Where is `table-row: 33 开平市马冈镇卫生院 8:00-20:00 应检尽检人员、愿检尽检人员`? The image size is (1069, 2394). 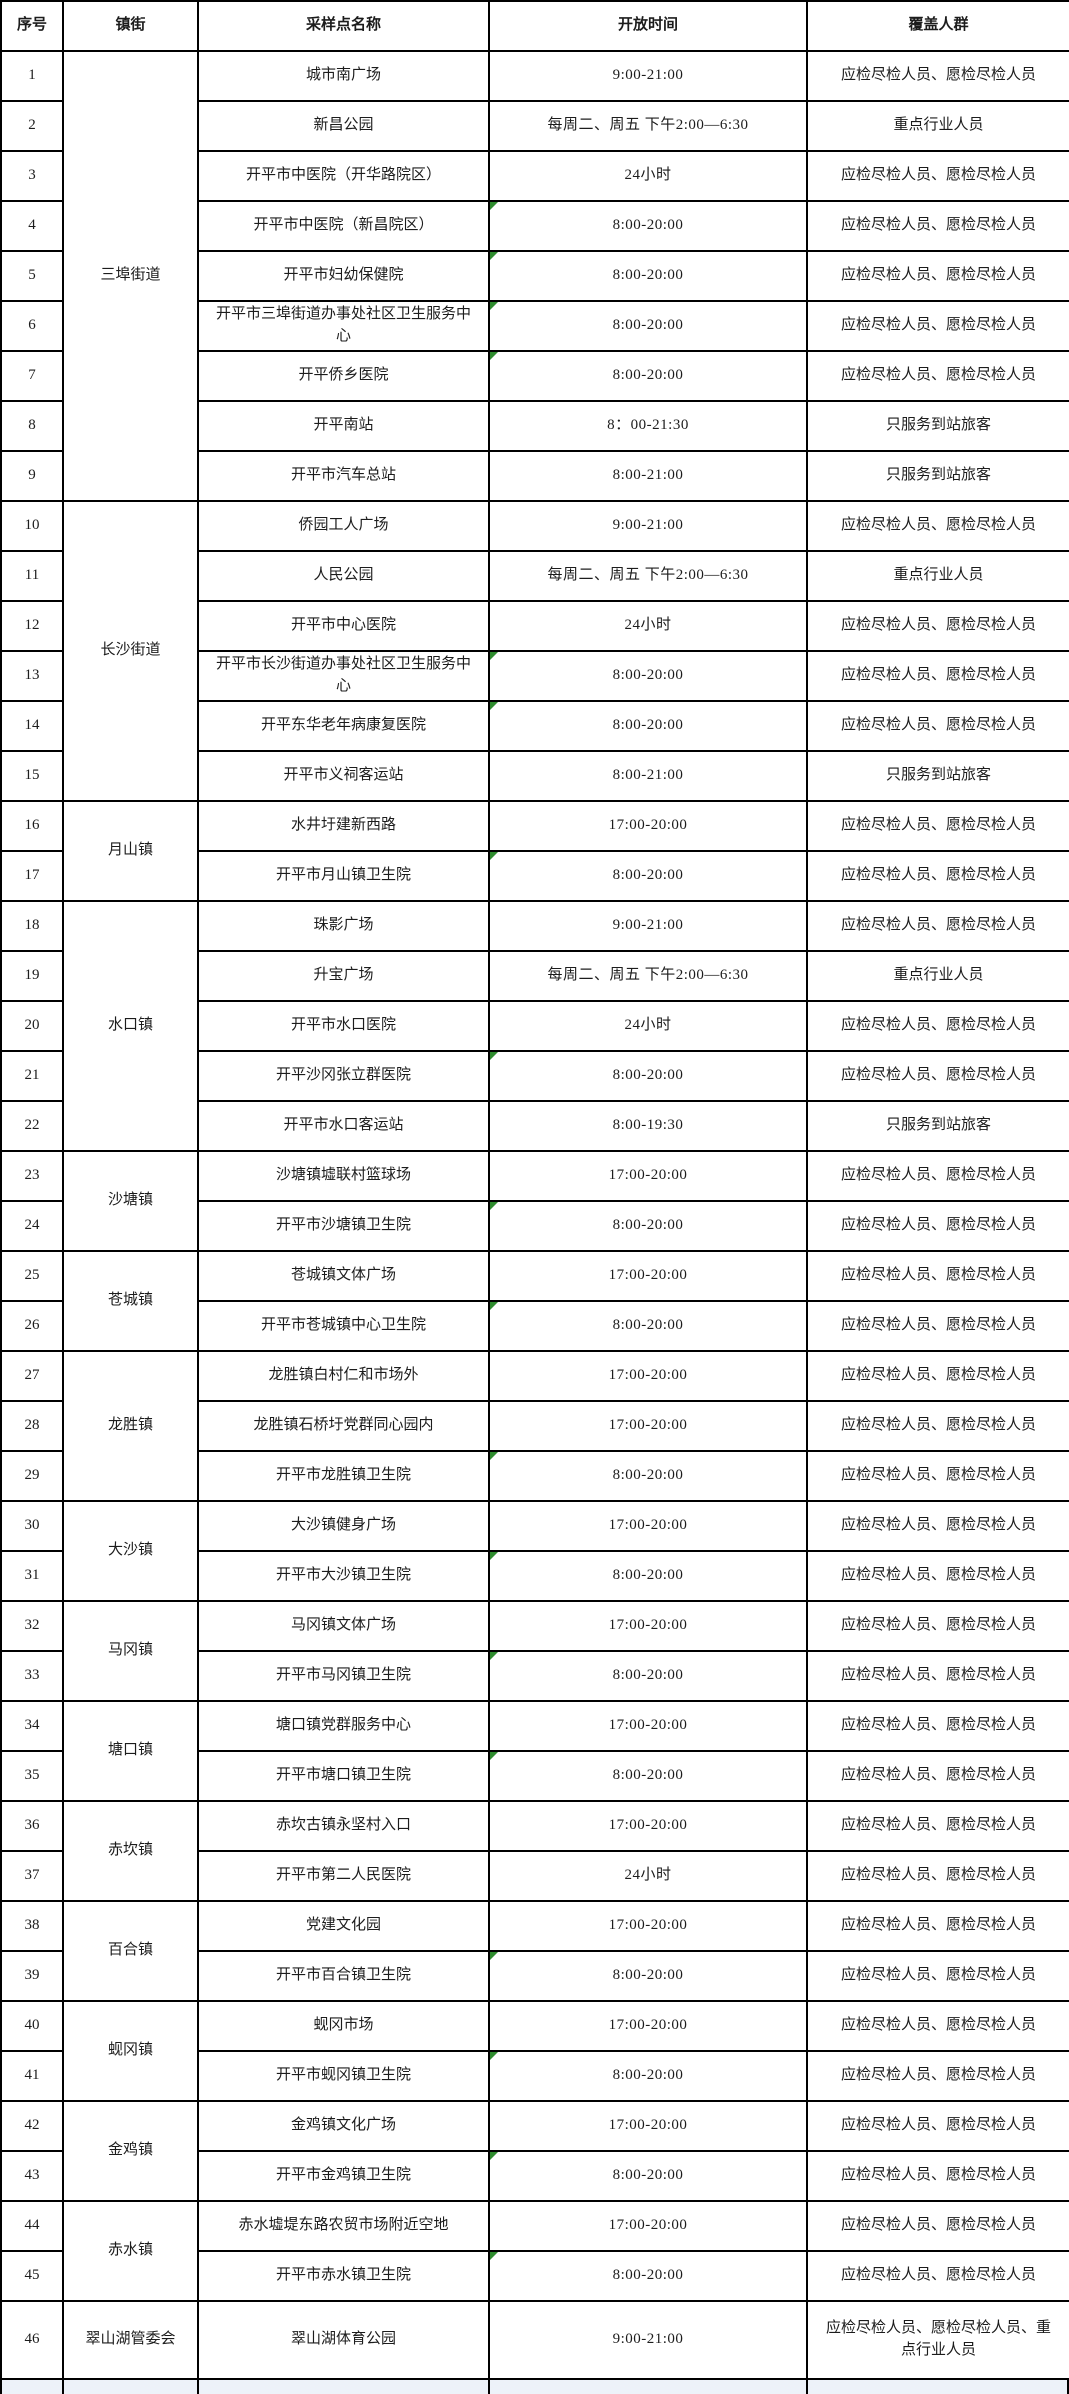
table-row: 33 开平市马冈镇卫生院 8:00-20:00 应检尽检人员、愿检尽检人员 is located at coordinates (534, 1676).